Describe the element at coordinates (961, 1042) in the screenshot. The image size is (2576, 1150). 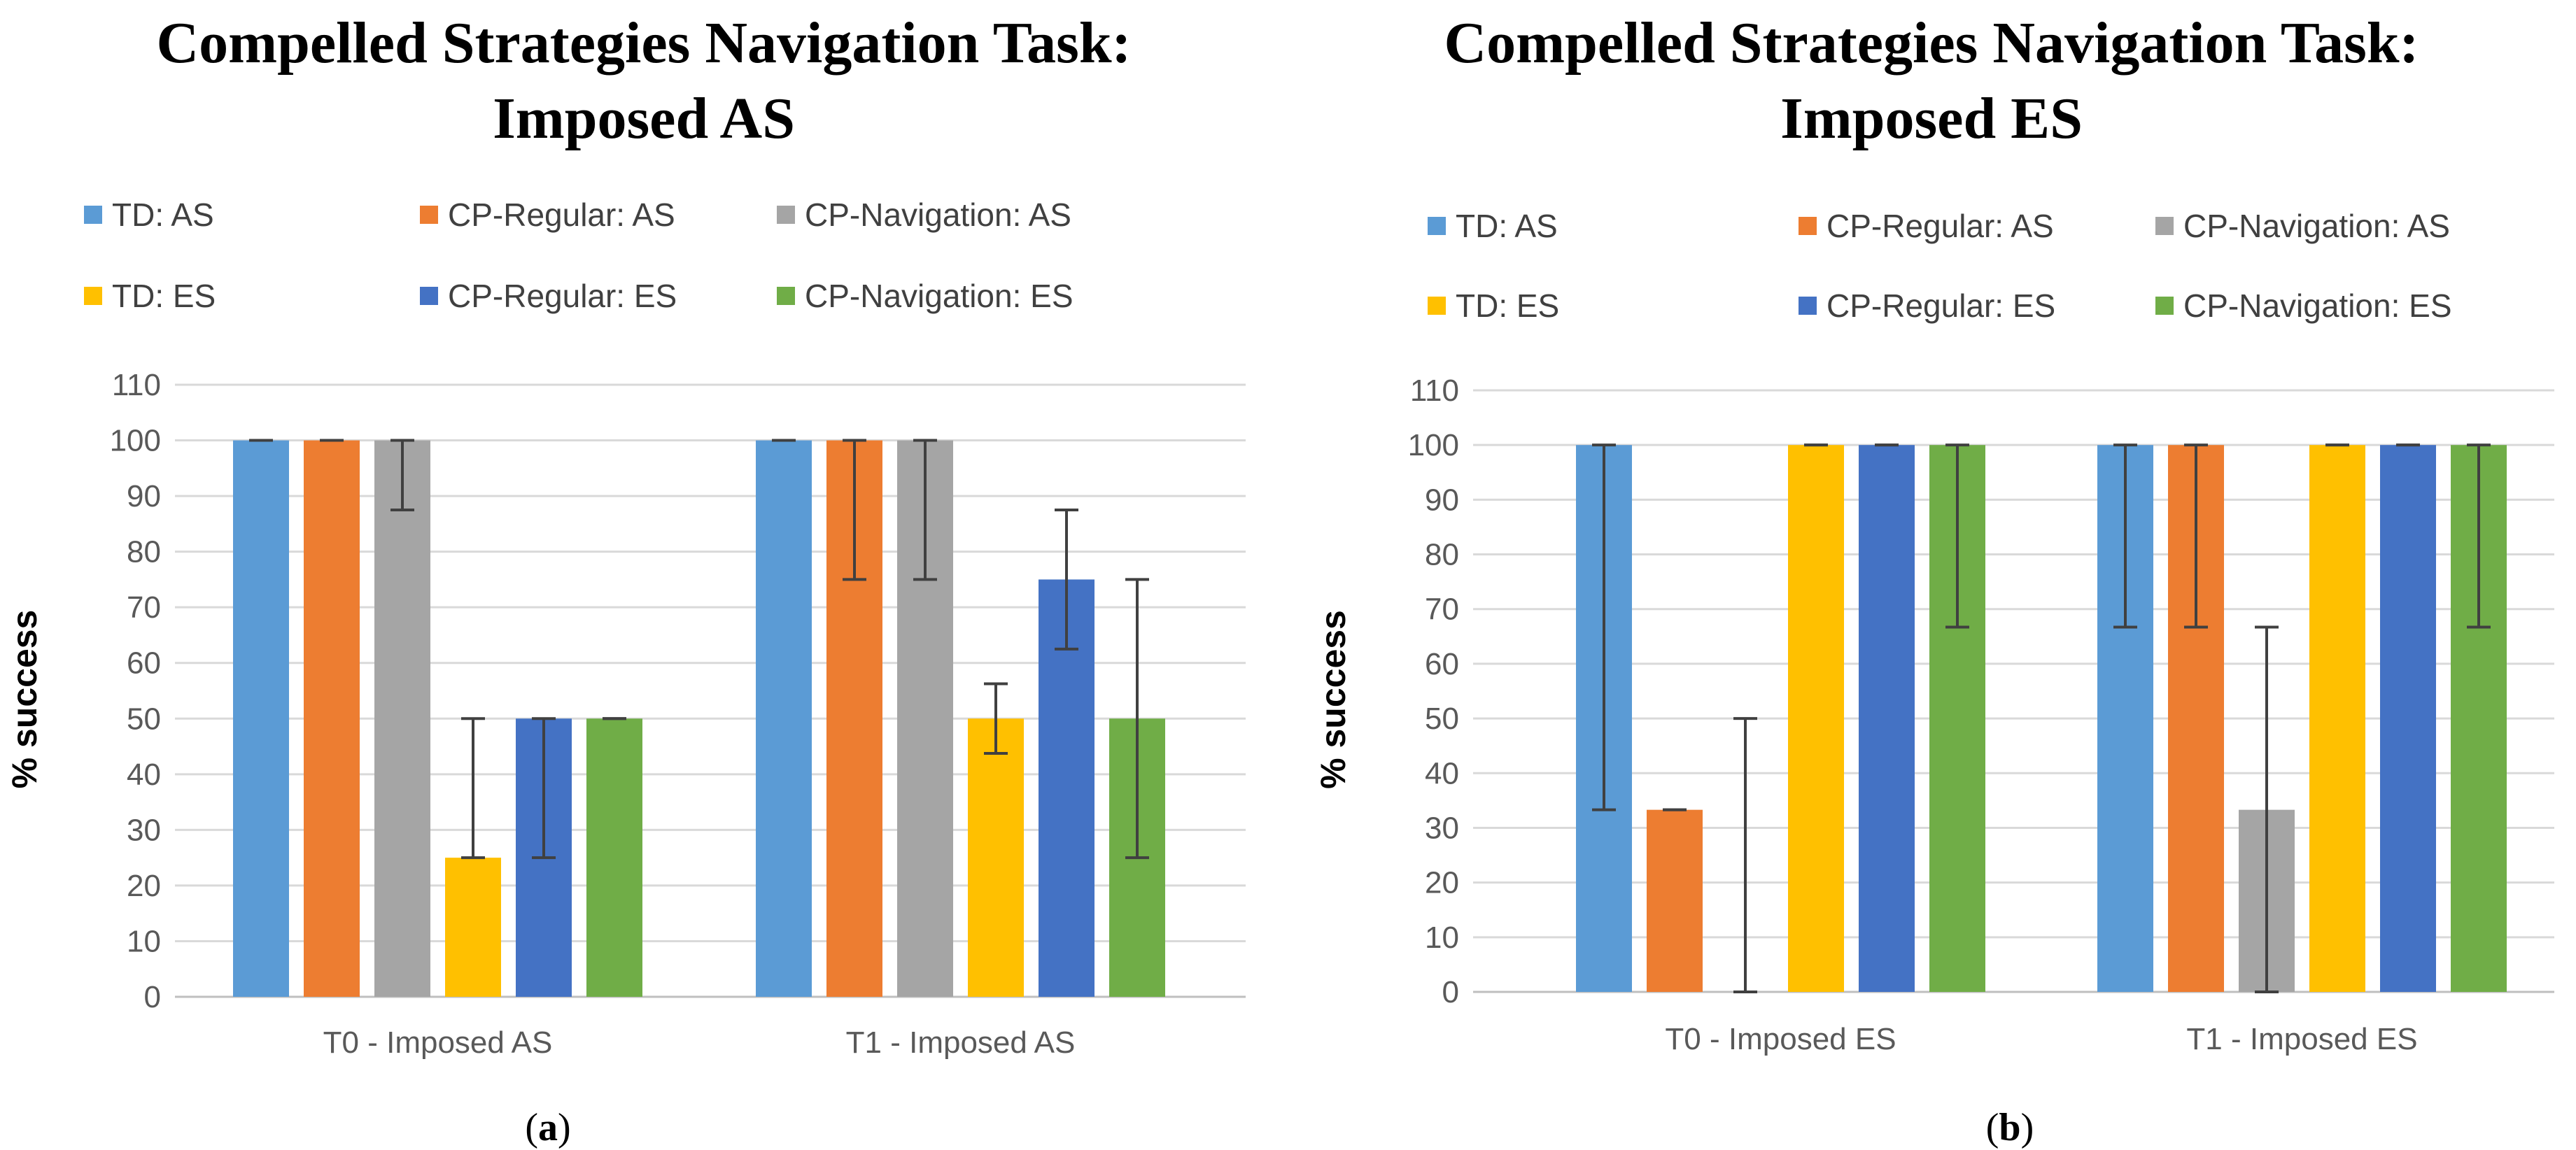
I see `x-category-label: T1 - Imposed AS` at that location.